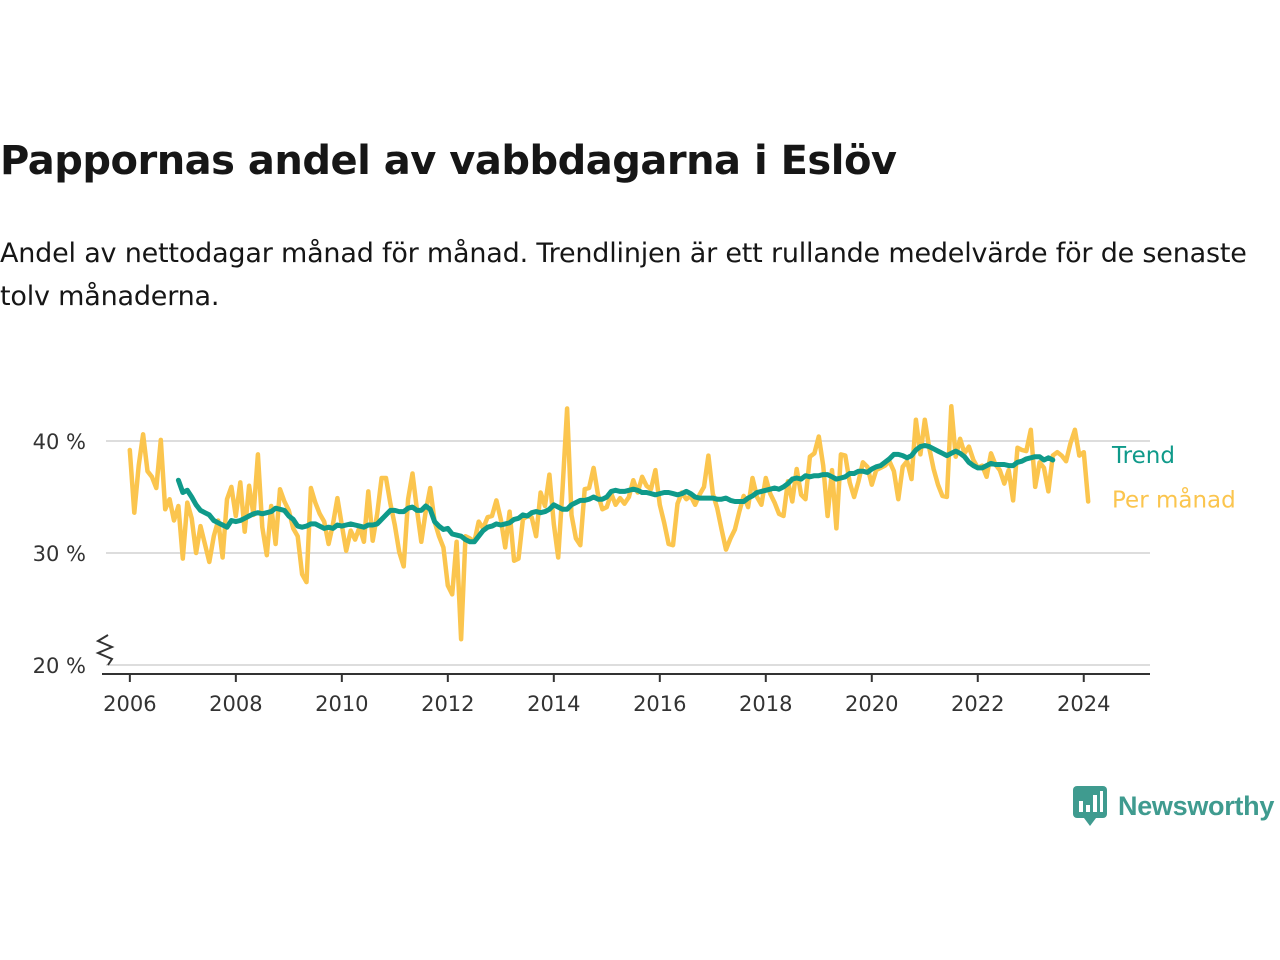 This screenshot has width=1280, height=960. I want to click on x-tick-label: 2012, so click(447, 704).